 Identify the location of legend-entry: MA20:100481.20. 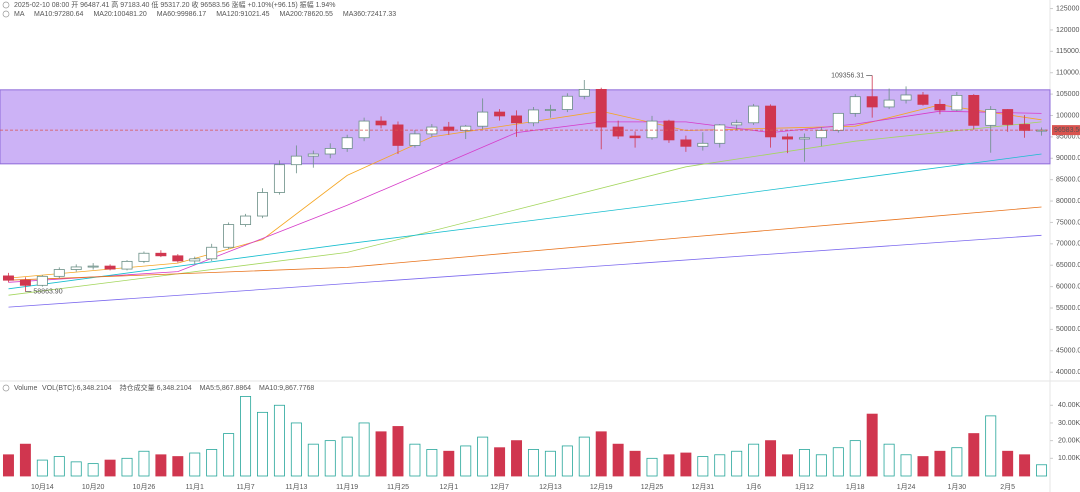
(119, 14).